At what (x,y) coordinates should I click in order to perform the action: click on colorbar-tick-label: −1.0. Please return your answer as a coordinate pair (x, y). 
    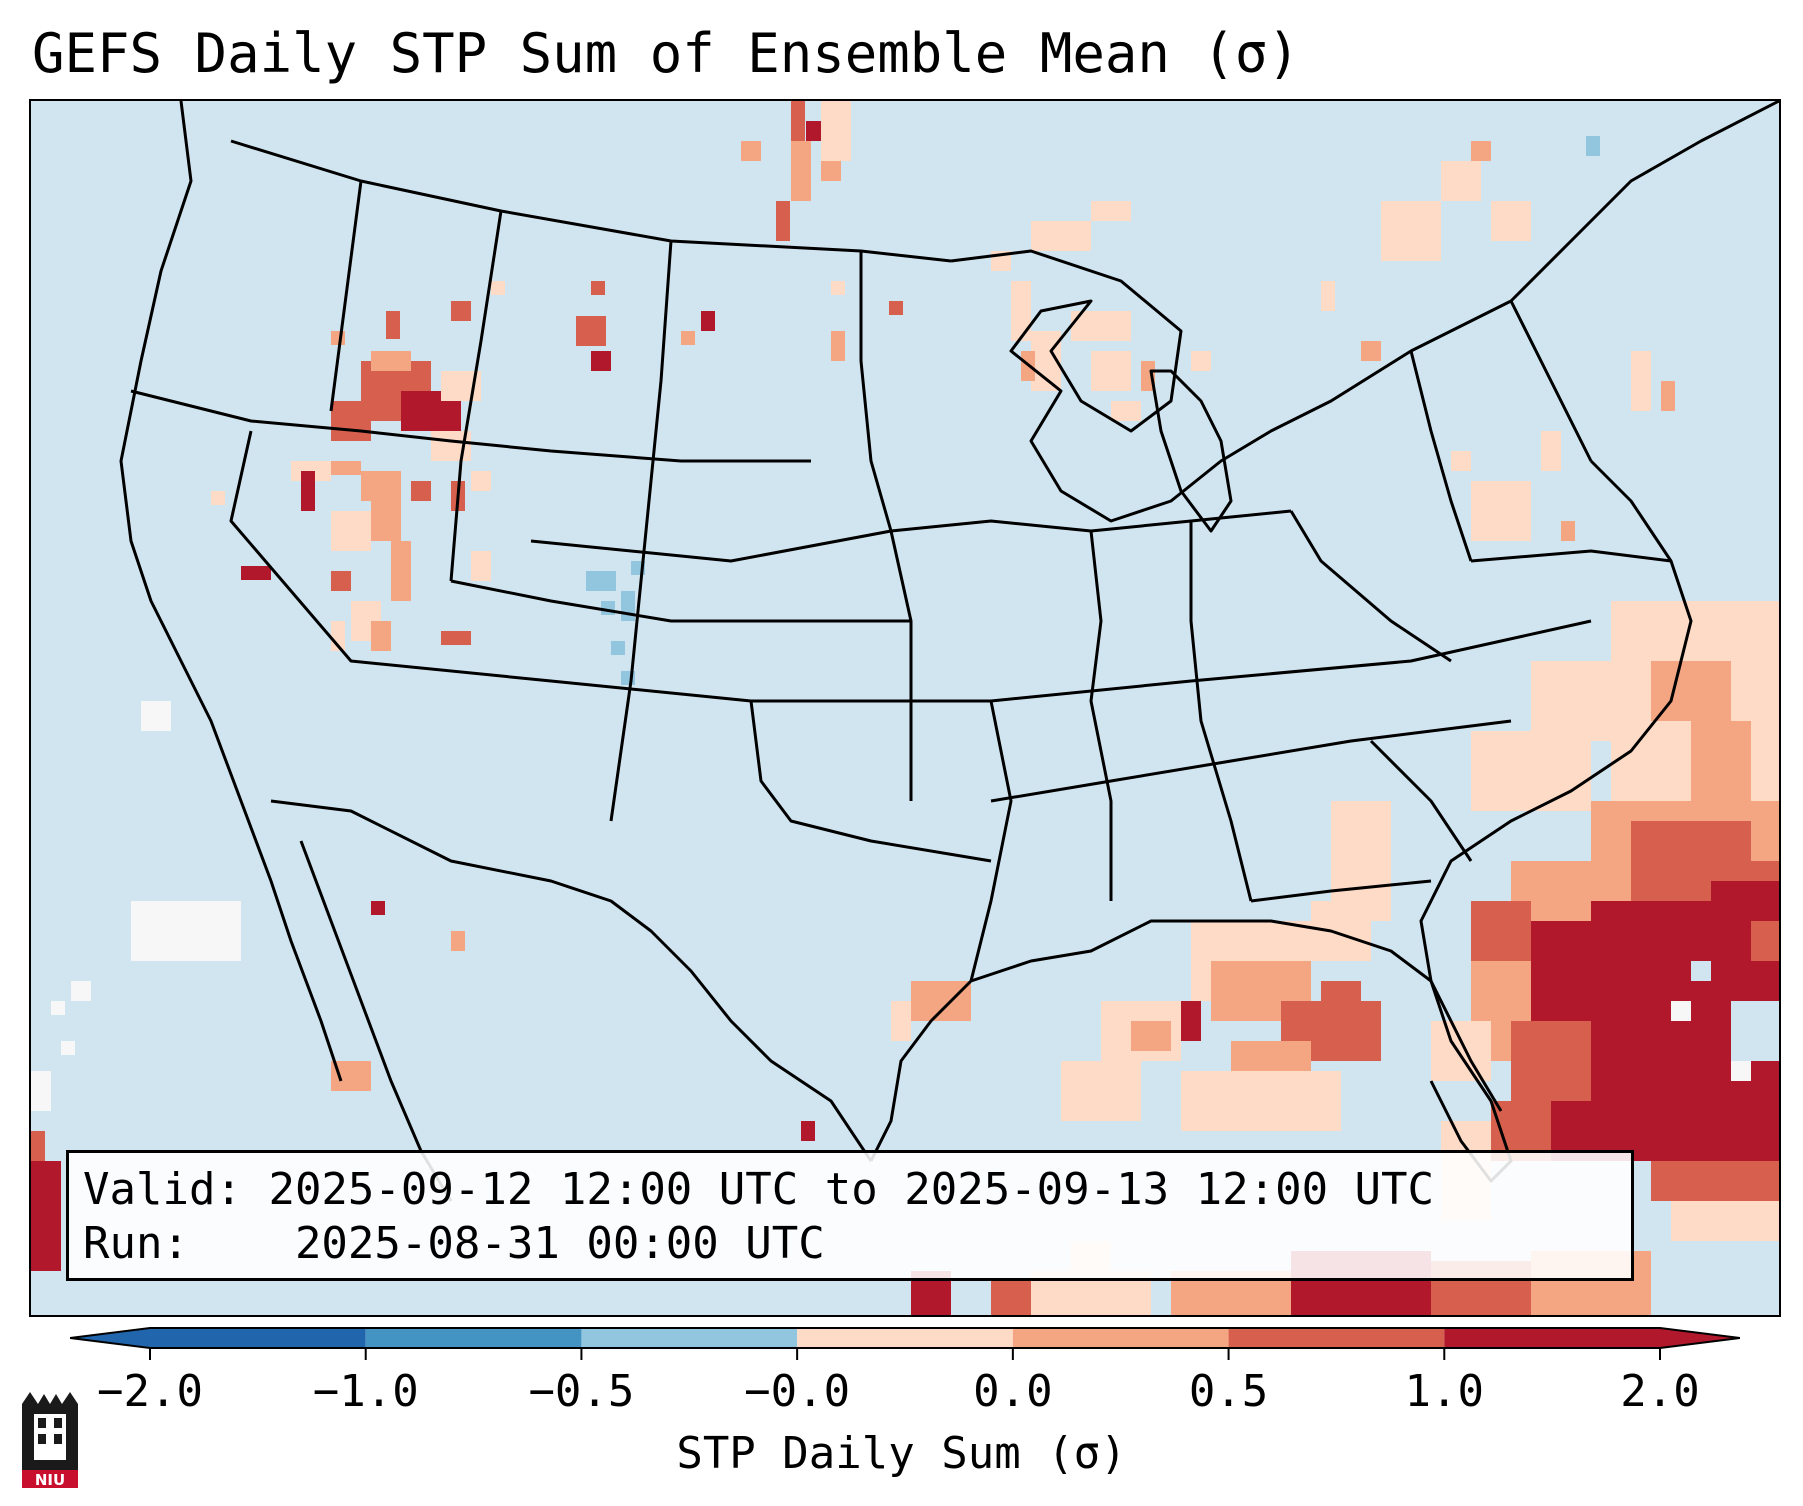
    Looking at the image, I should click on (365, 1391).